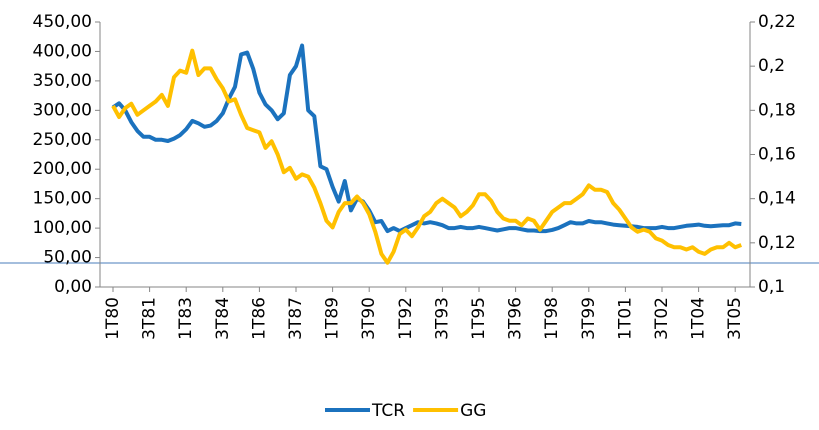 The image size is (819, 430). Describe the element at coordinates (259, 318) in the screenshot. I see `x-tick-label: 1T86` at that location.